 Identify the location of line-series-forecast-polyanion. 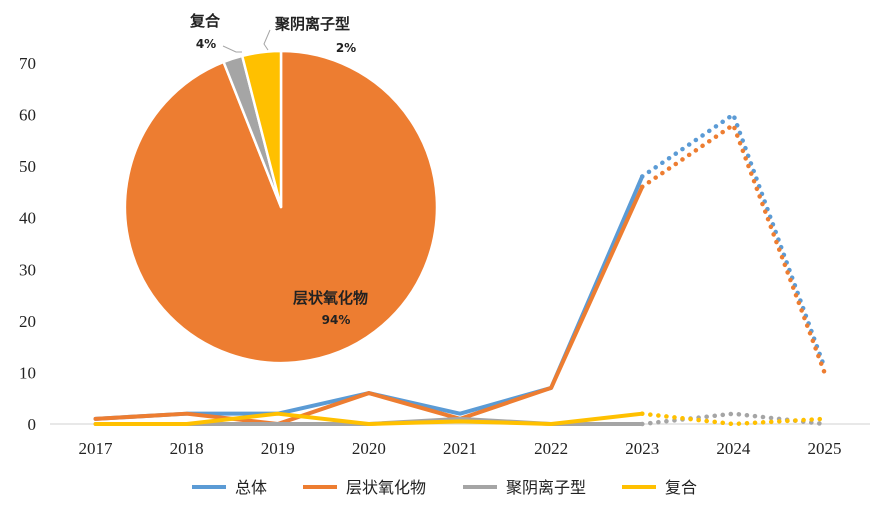
(733, 419).